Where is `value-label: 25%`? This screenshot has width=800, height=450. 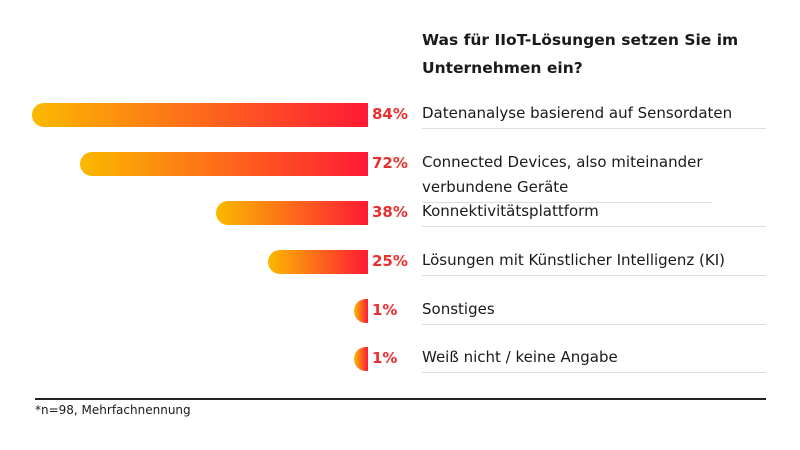
value-label: 25% is located at coordinates (390, 261).